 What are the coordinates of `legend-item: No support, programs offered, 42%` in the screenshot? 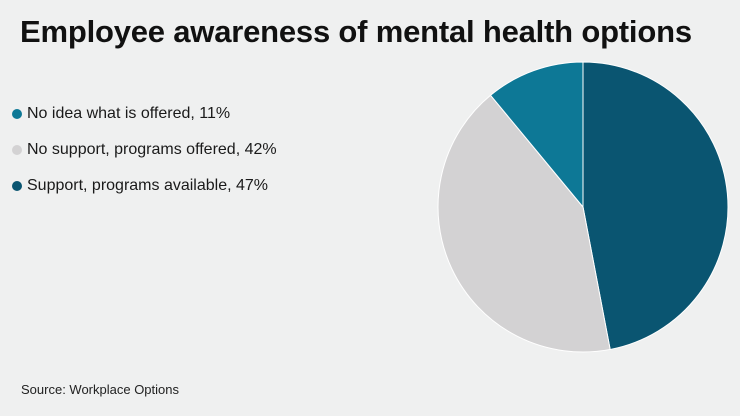 It's located at (144, 149).